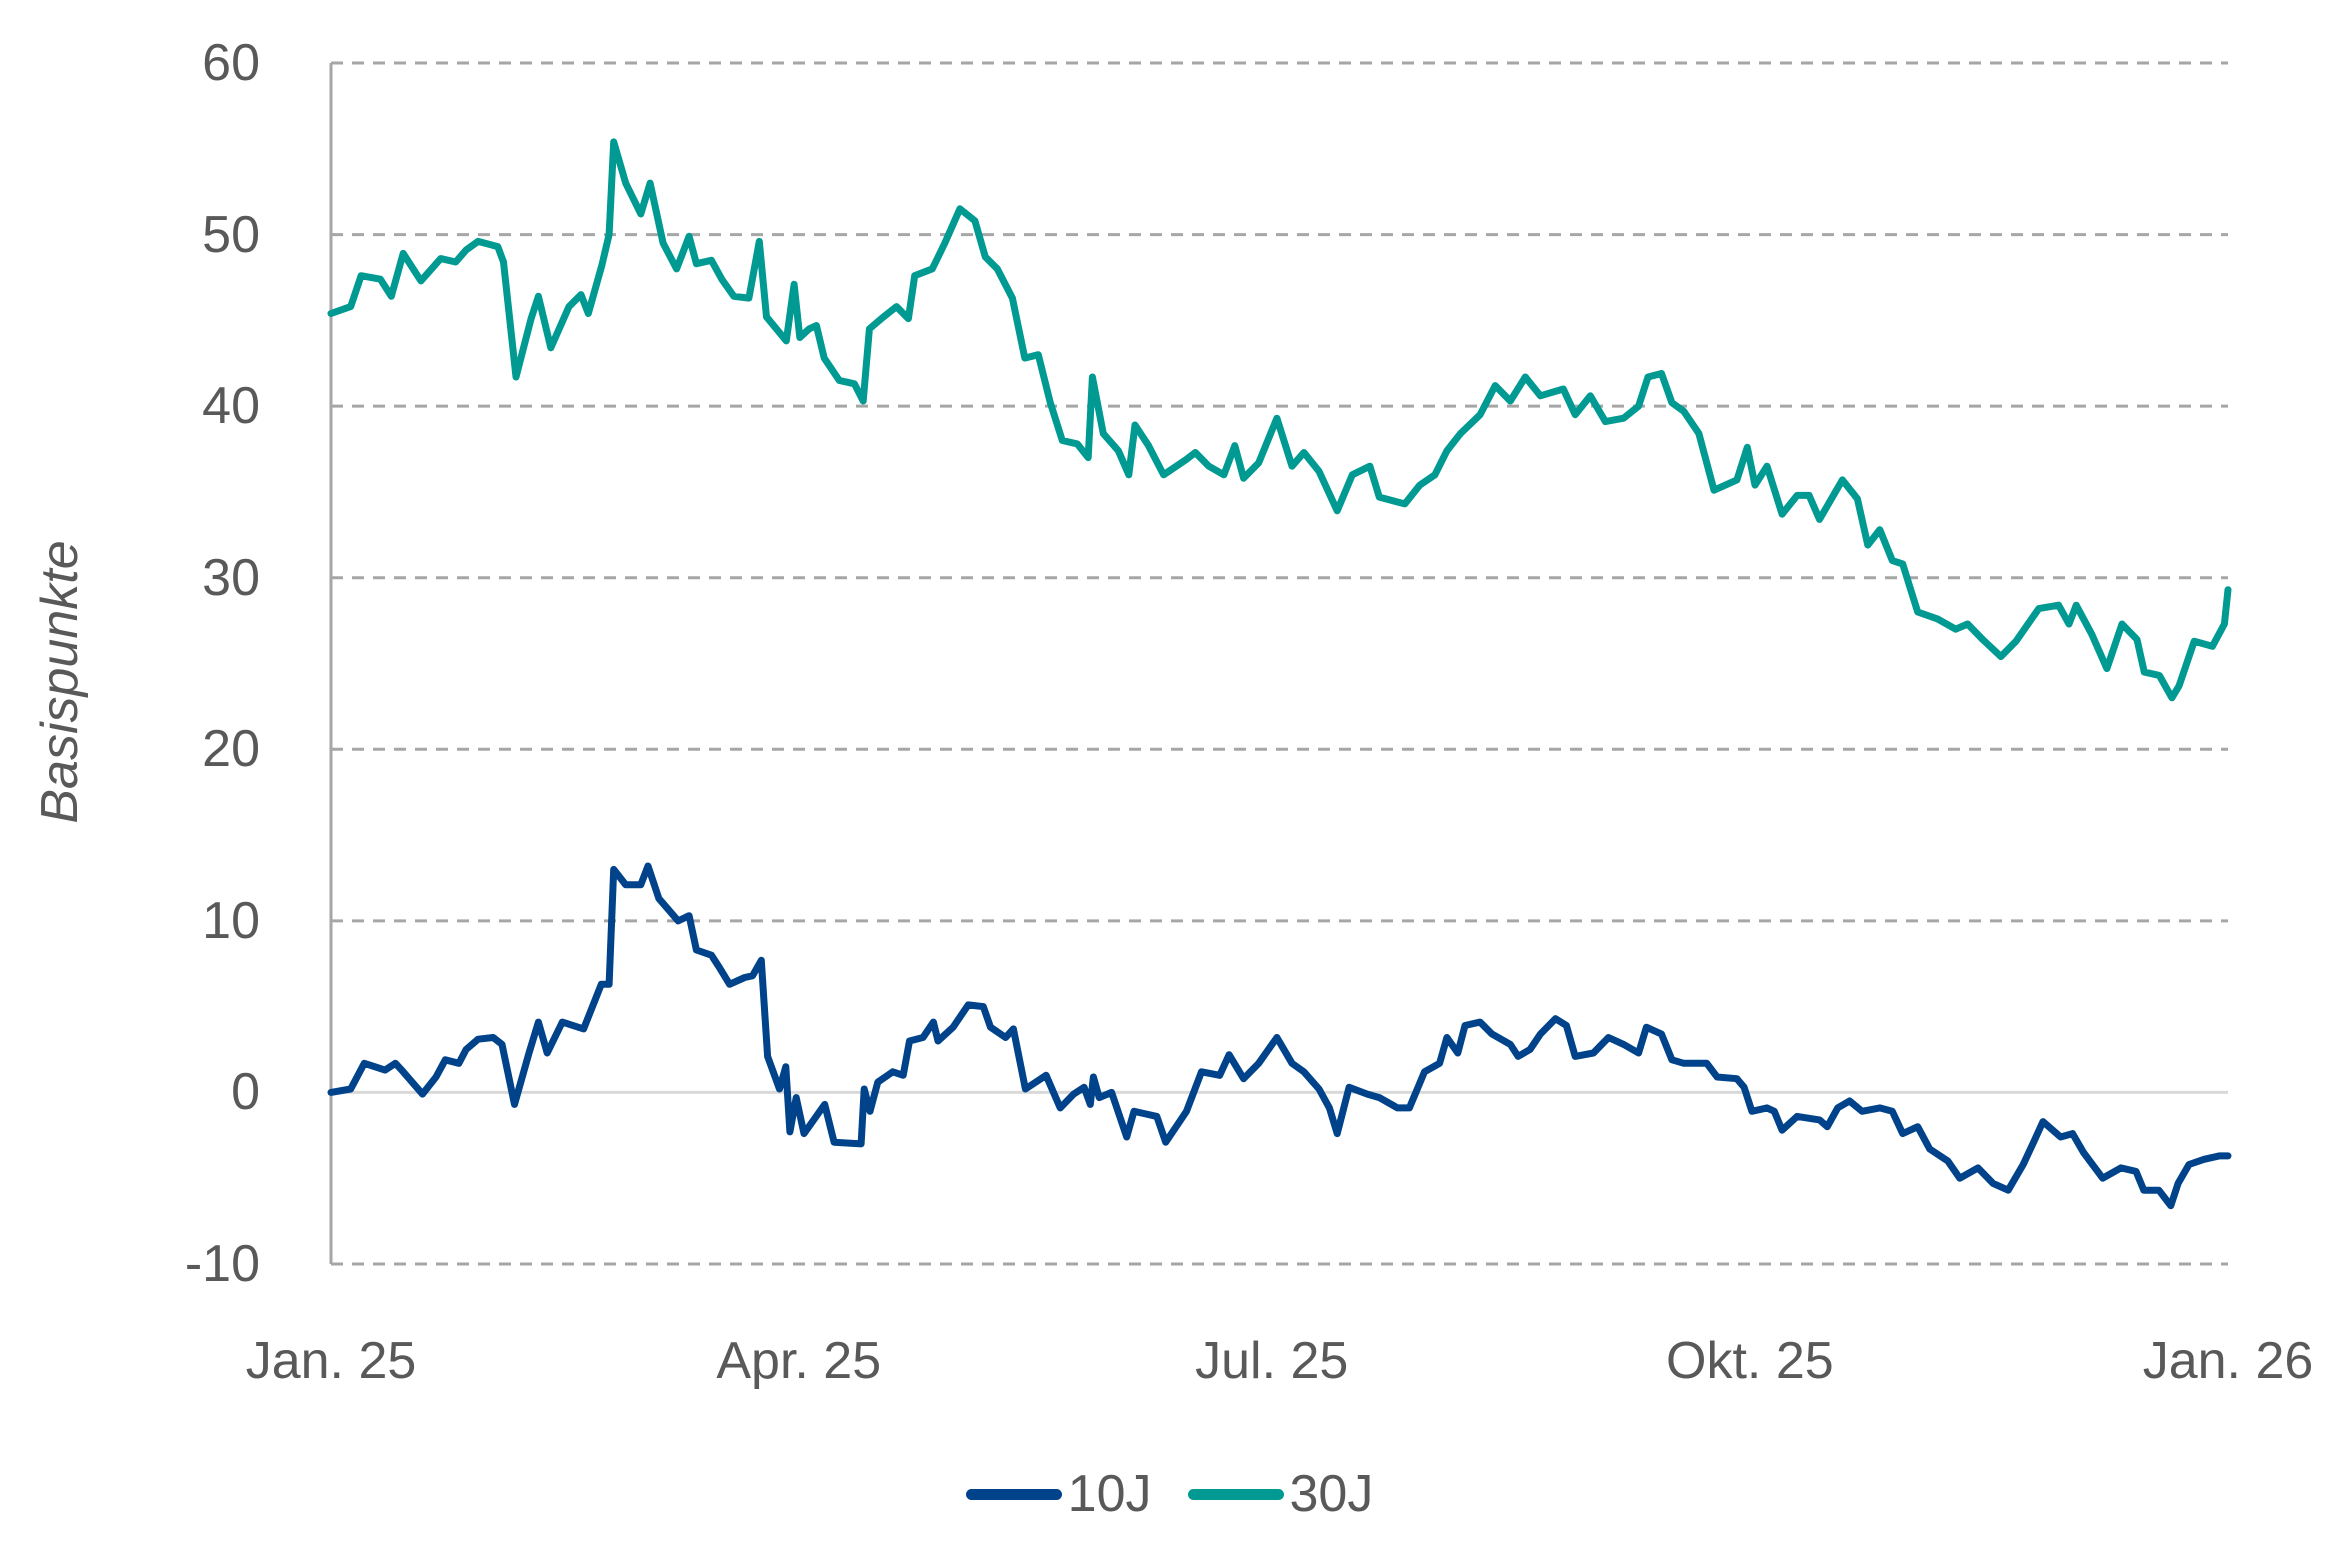 This screenshot has height=1559, width=2339. What do you see at coordinates (245, 1092) in the screenshot?
I see `y-tick-label: 0` at bounding box center [245, 1092].